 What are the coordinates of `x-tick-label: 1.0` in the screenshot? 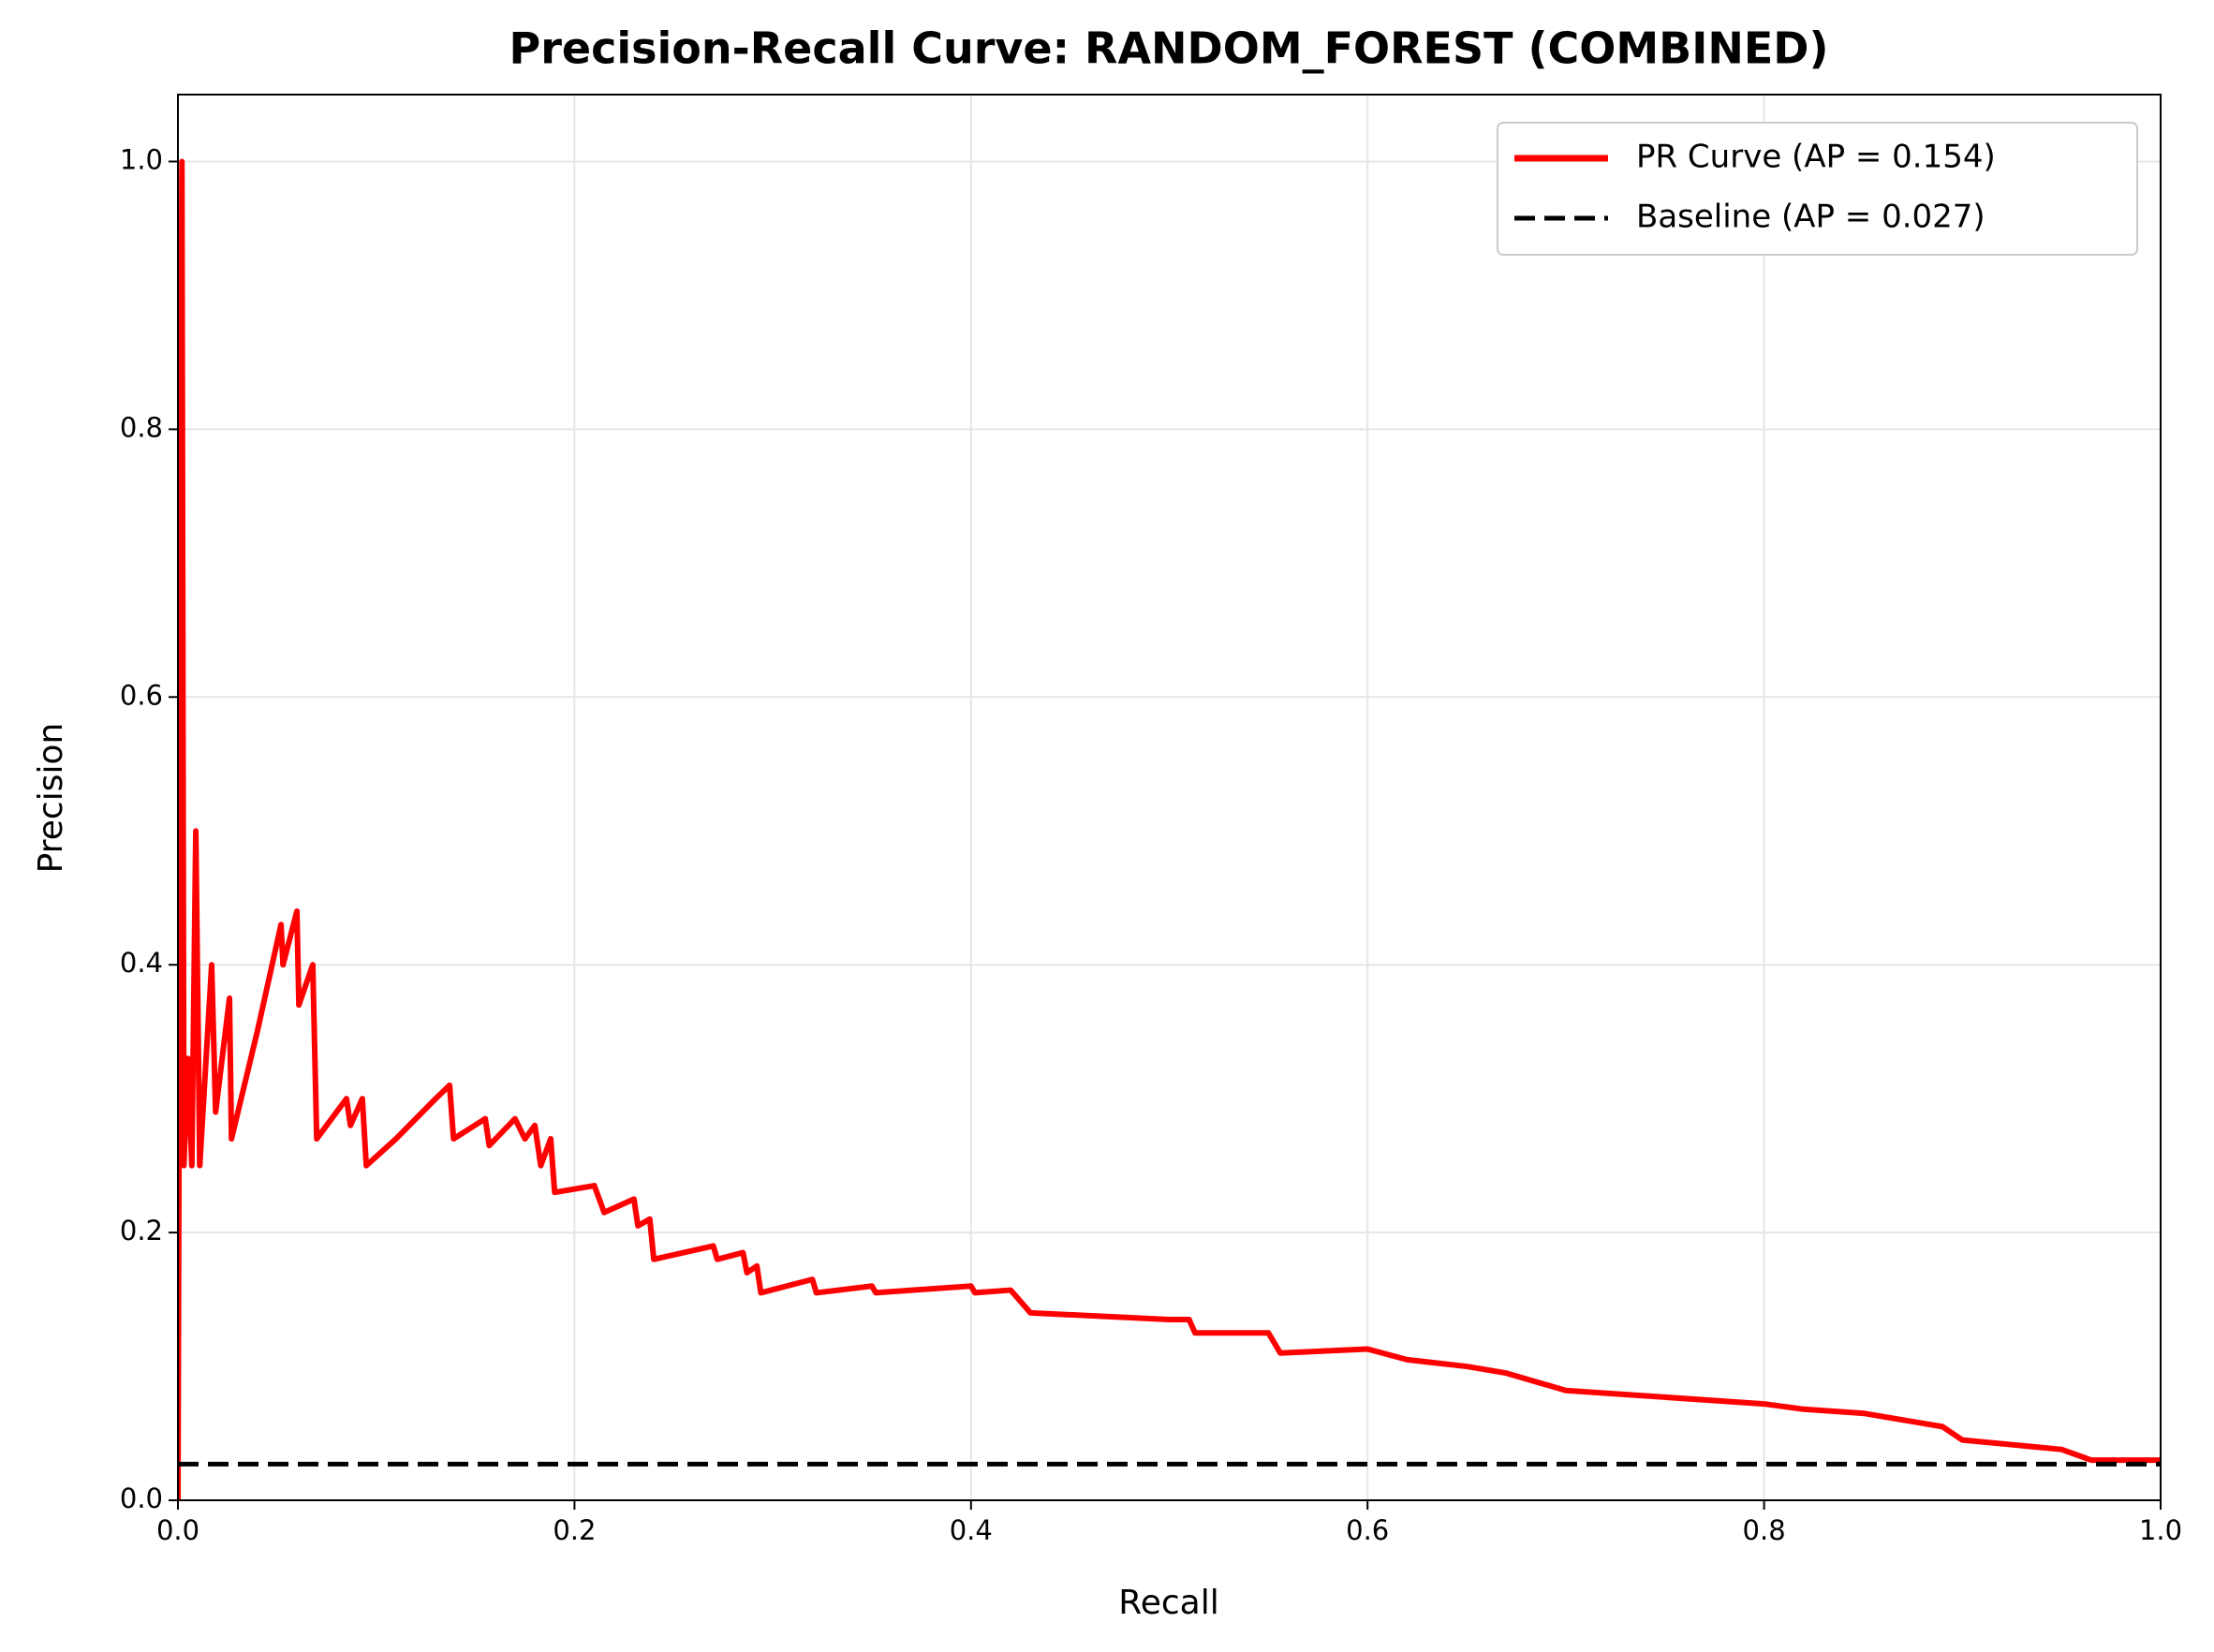 It's located at (2160, 1530).